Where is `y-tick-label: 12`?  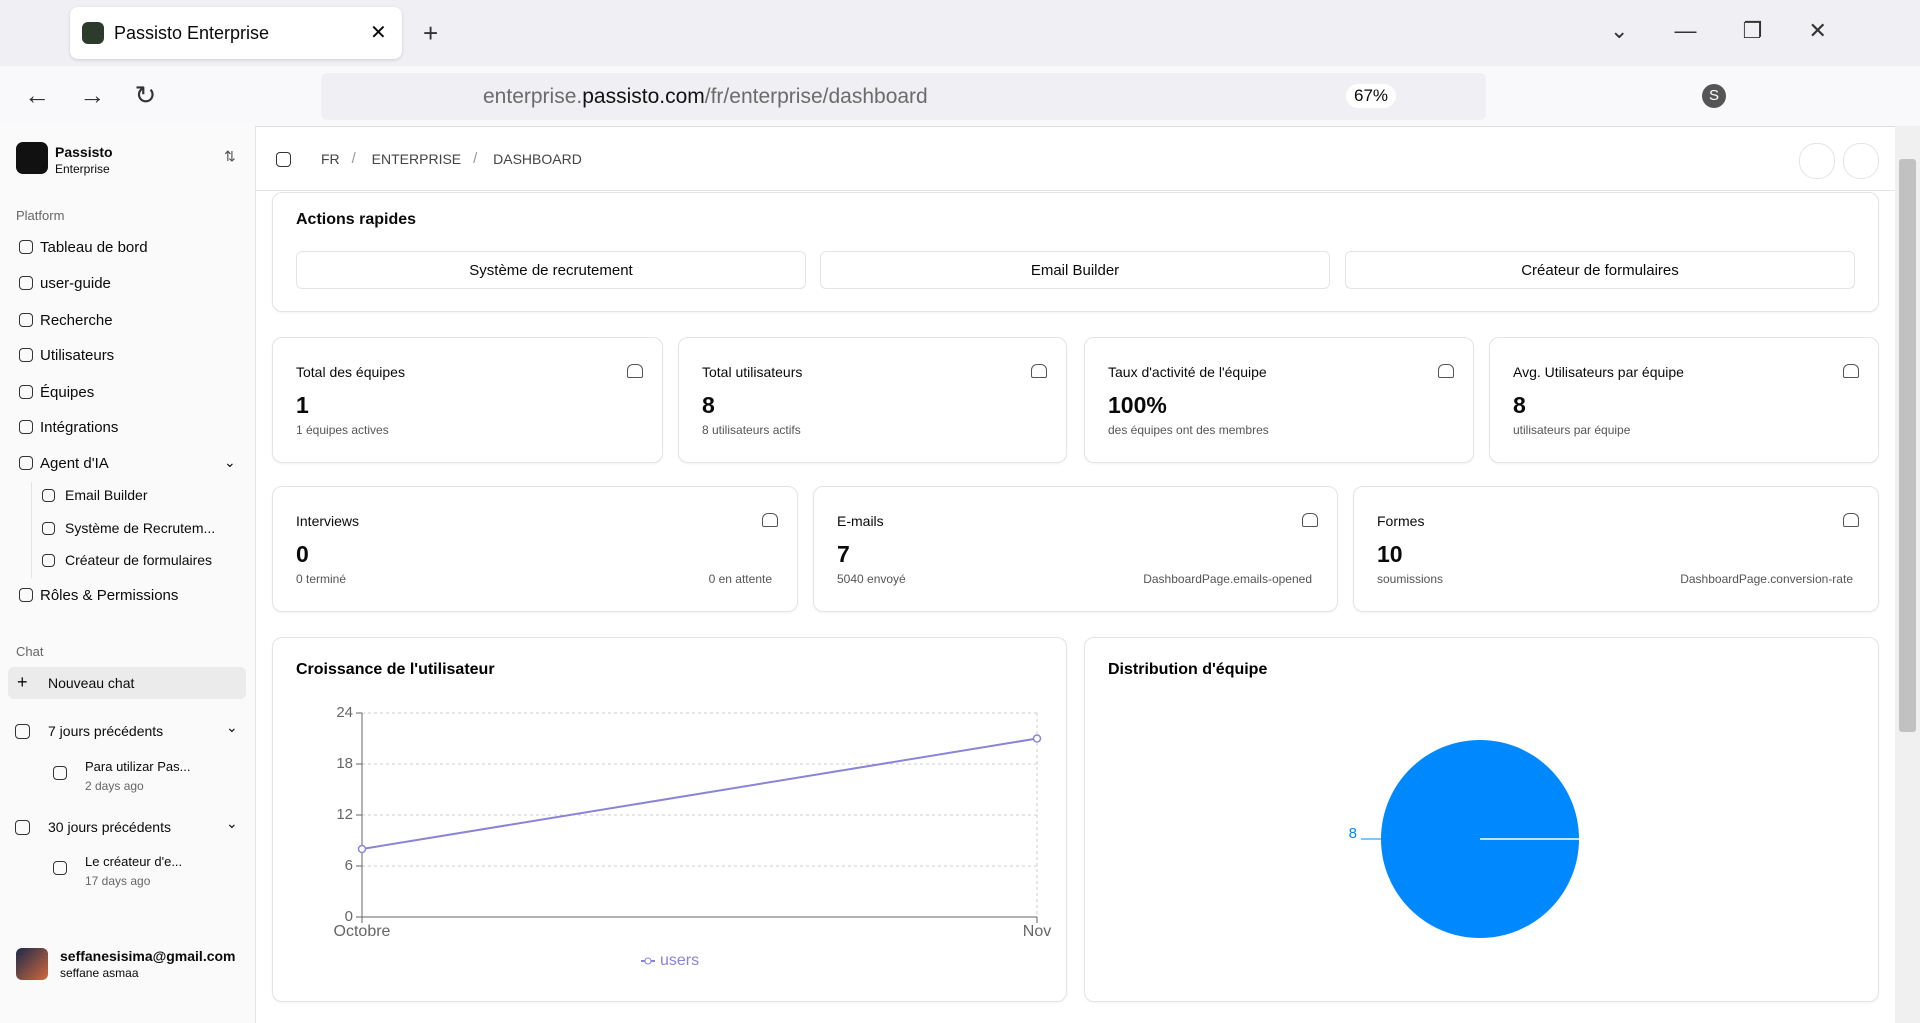 y-tick-label: 12 is located at coordinates (344, 814).